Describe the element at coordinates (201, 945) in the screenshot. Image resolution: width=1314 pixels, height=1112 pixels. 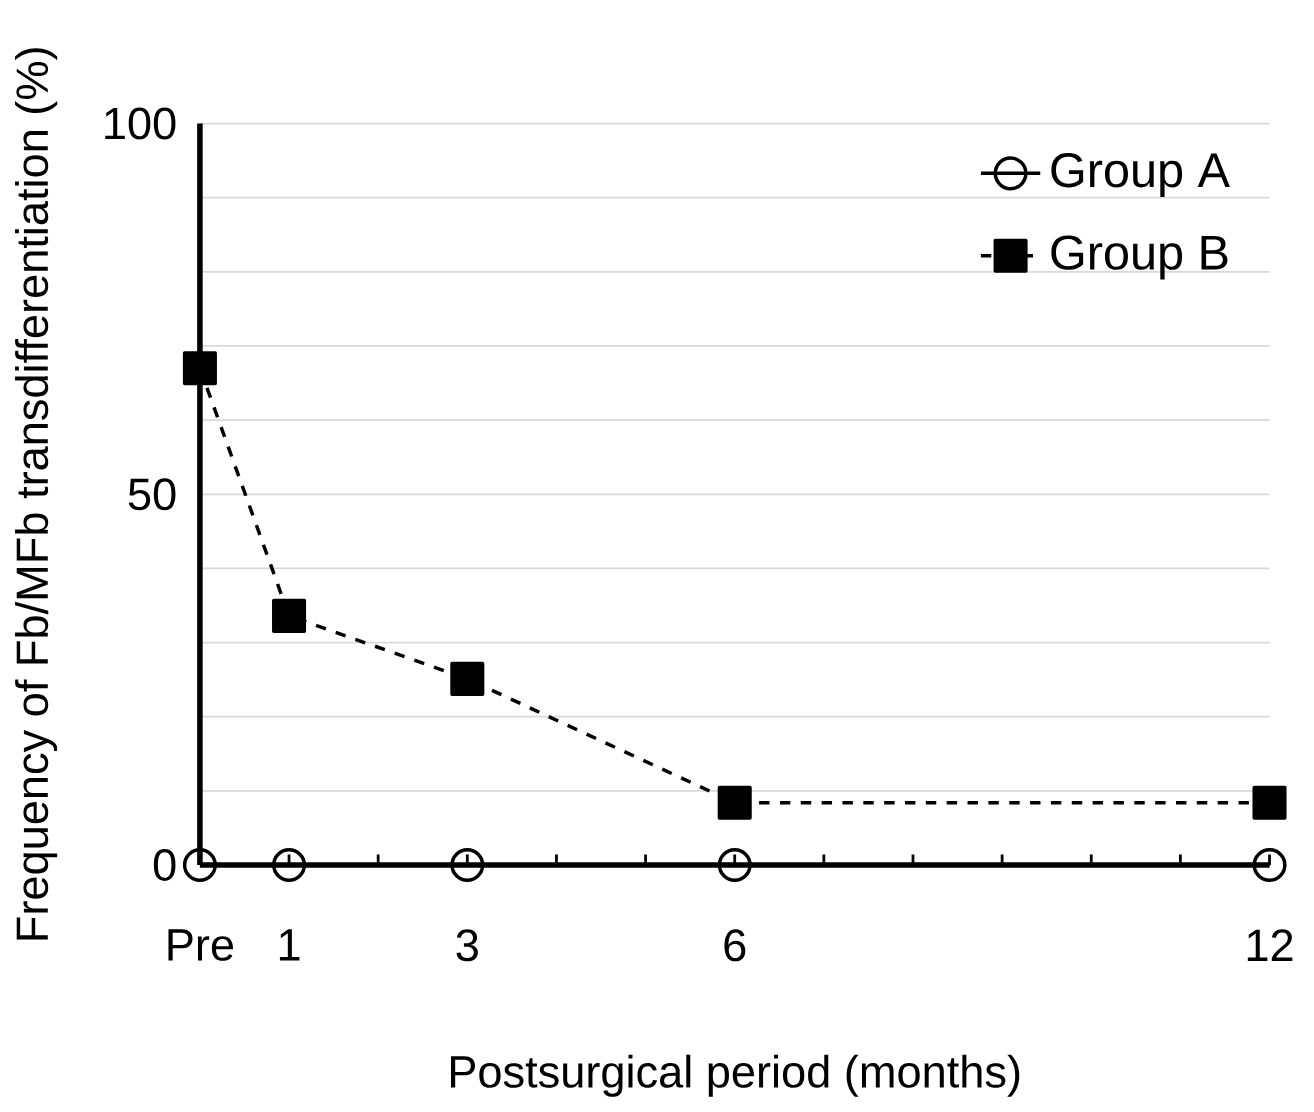
I see `x-tick-label: Pre` at that location.